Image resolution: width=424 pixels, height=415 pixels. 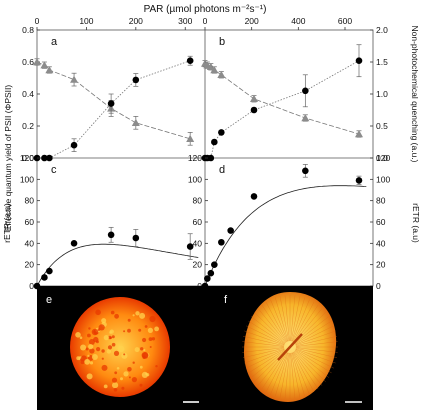 What do you see at coordinates (195, 158) in the screenshot?
I see `y-tick-label-d-6: 120` at bounding box center [195, 158].